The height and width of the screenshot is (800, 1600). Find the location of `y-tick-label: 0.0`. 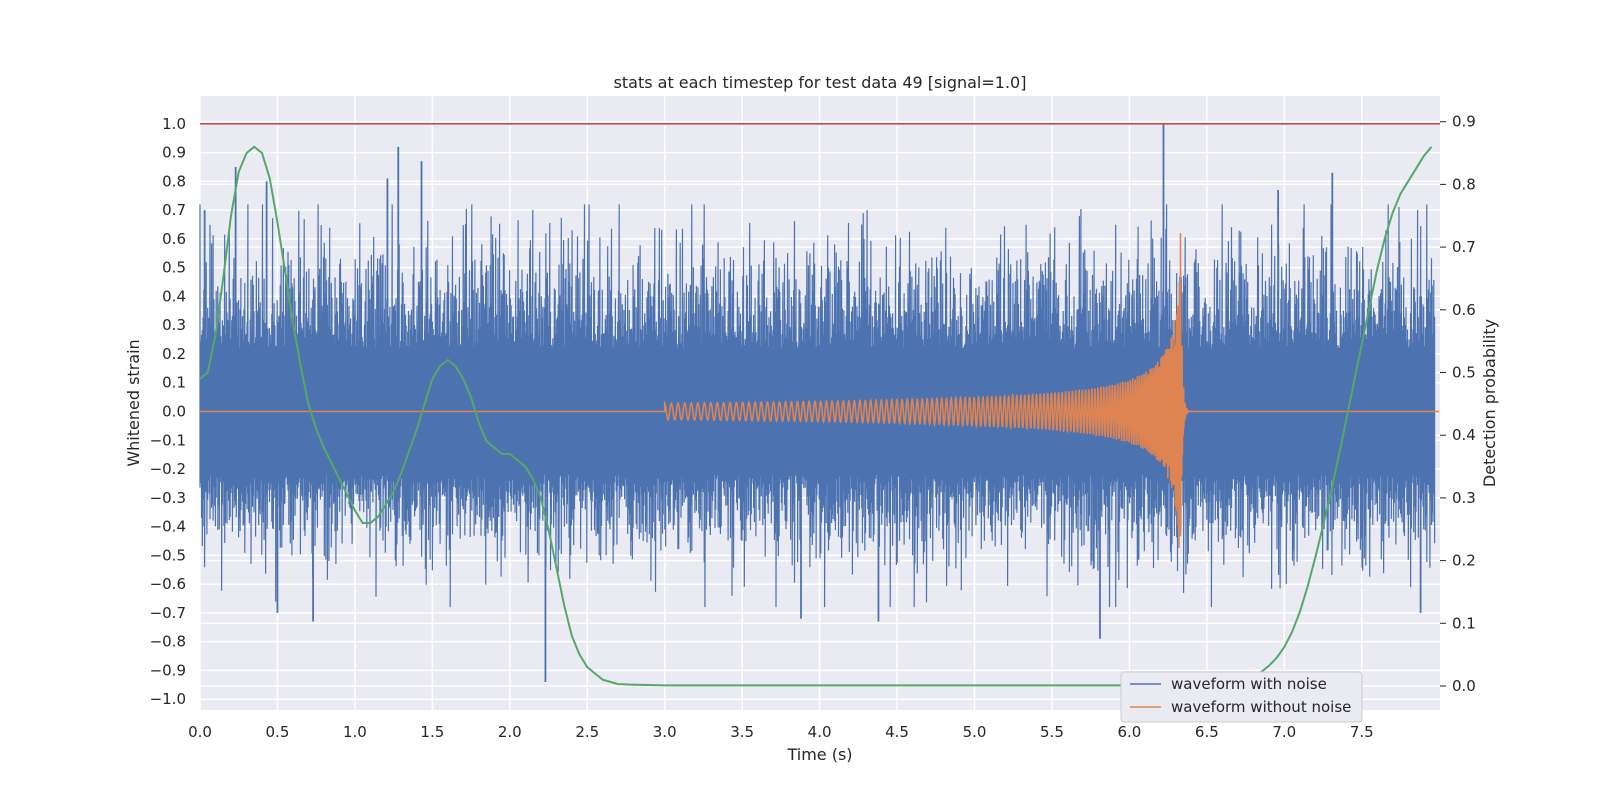

y-tick-label: 0.0 is located at coordinates (174, 412).